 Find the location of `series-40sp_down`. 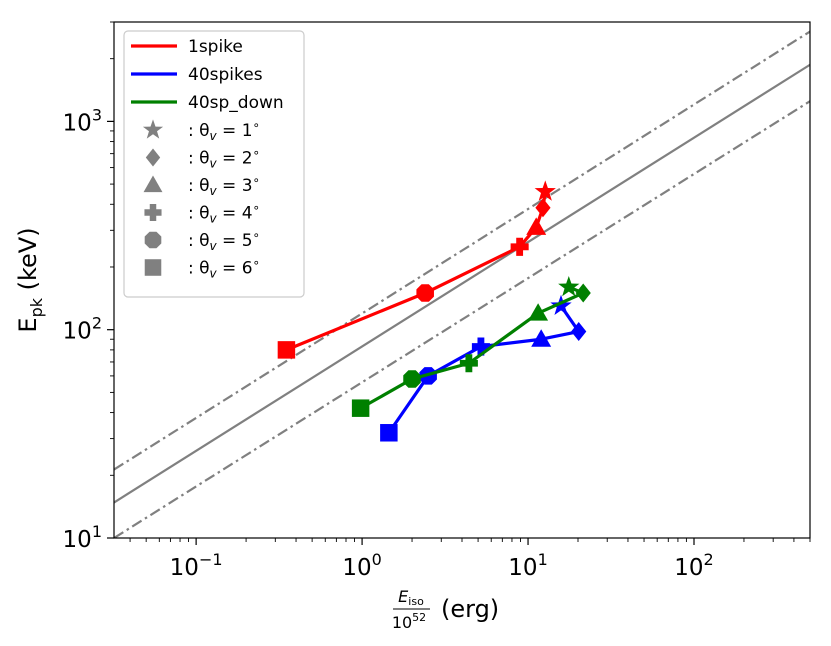

series-40sp_down is located at coordinates (471, 346).